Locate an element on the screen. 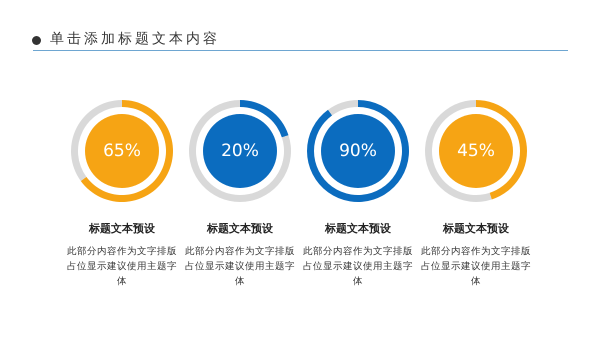 This screenshot has width=600, height=338. text: 20% is located at coordinates (240, 151).